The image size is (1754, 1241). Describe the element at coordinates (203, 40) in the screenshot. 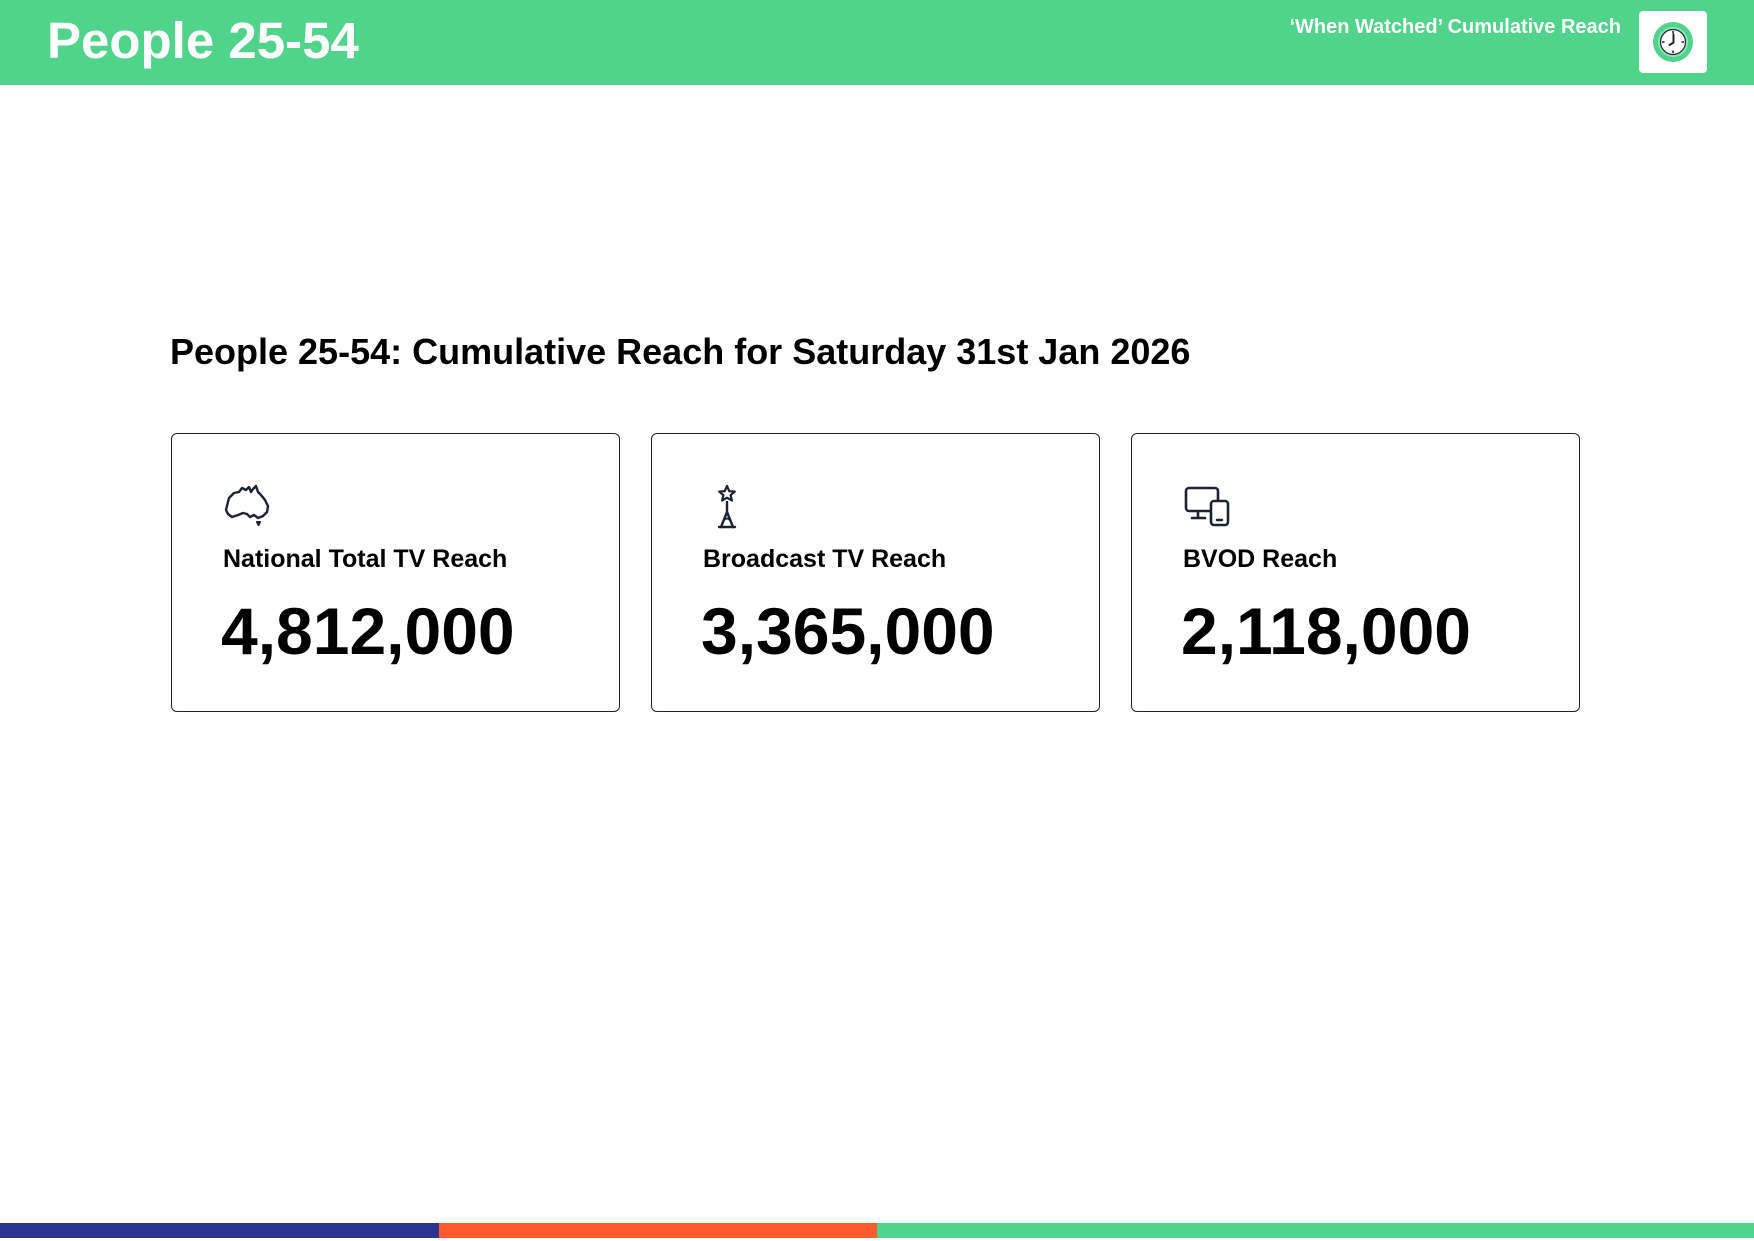

I see `page-title: People 25-54` at that location.